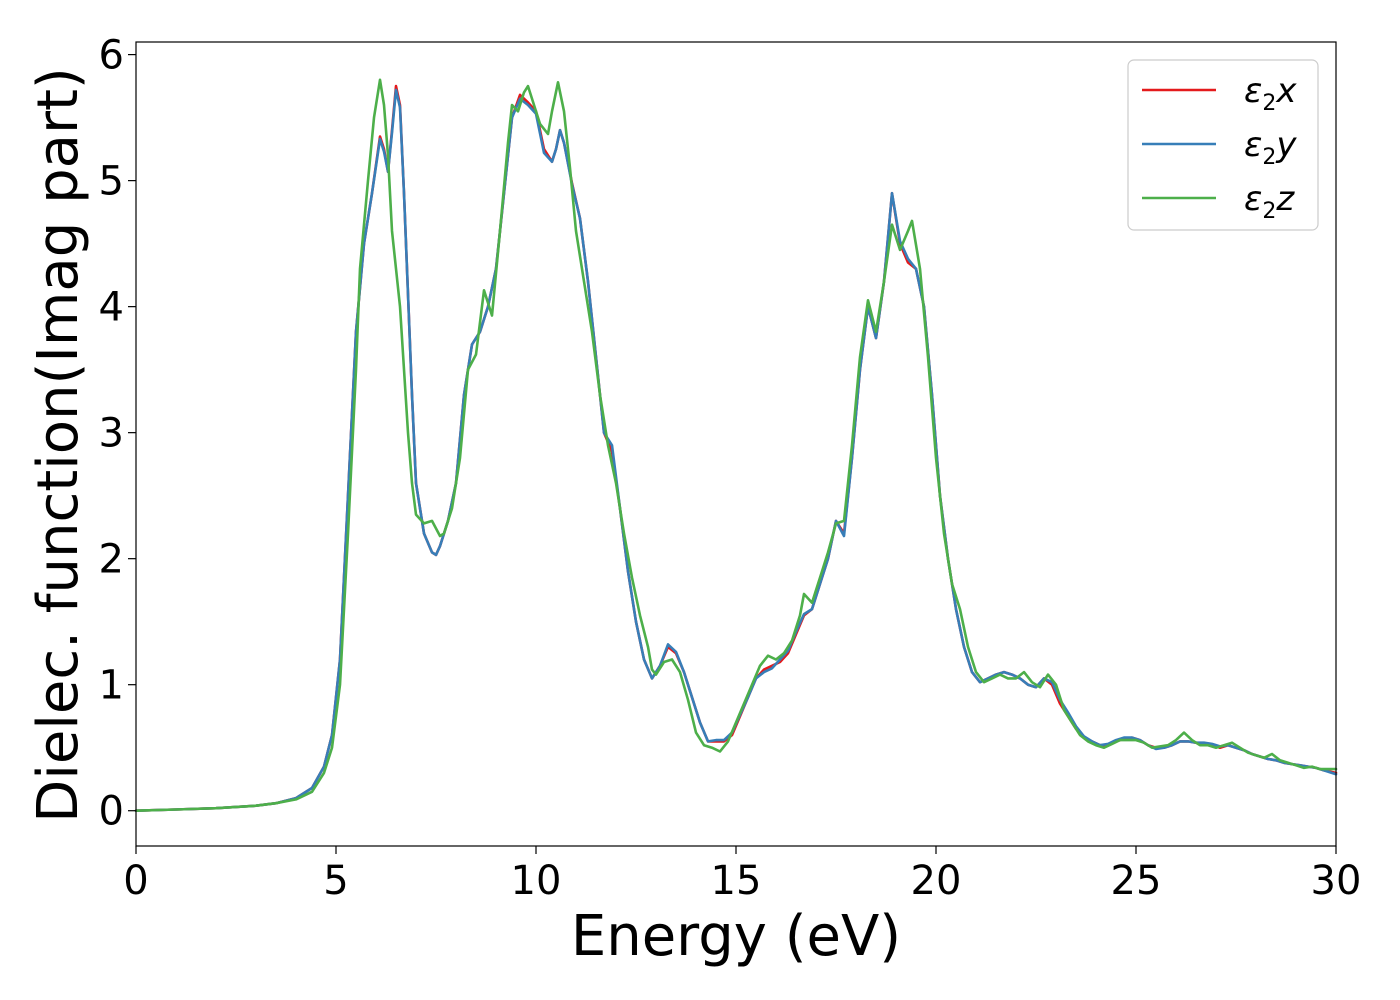 This screenshot has width=1400, height=1000. What do you see at coordinates (111, 434) in the screenshot?
I see `y-tick-label: 3` at bounding box center [111, 434].